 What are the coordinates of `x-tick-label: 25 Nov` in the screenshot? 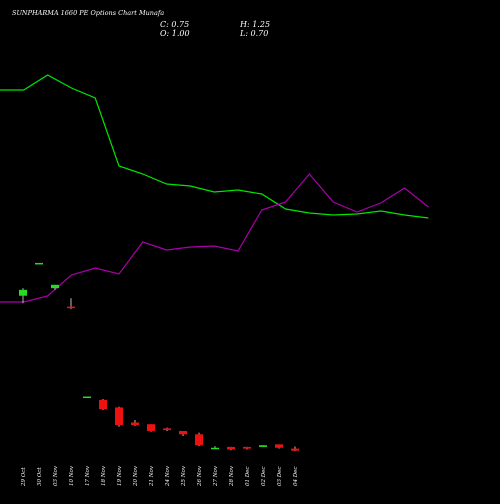 It's located at (184, 476).